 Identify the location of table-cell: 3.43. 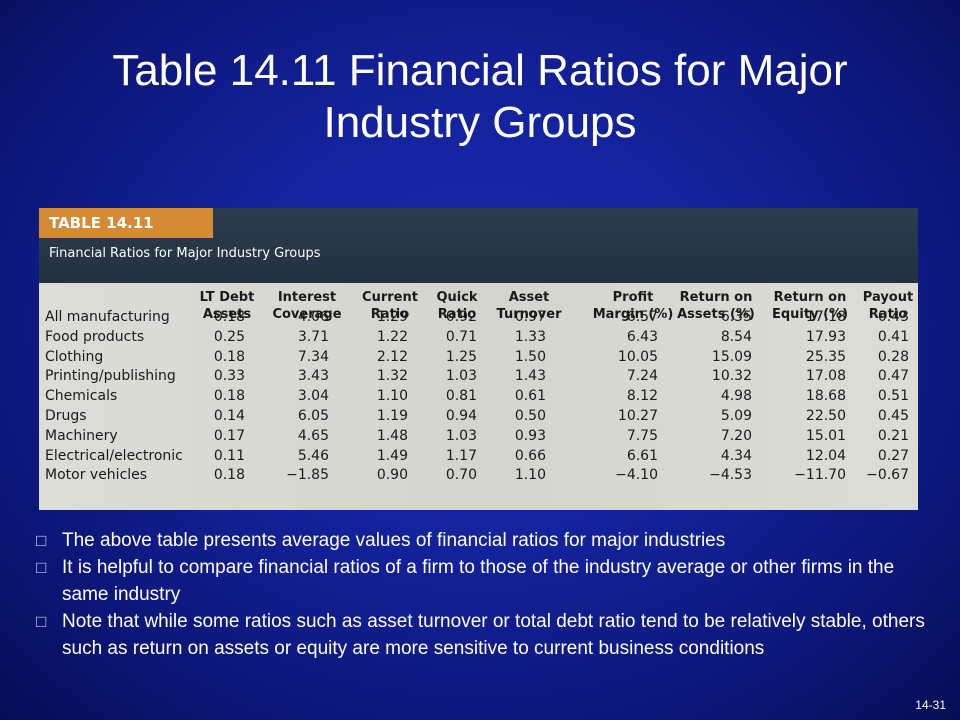
(313, 376).